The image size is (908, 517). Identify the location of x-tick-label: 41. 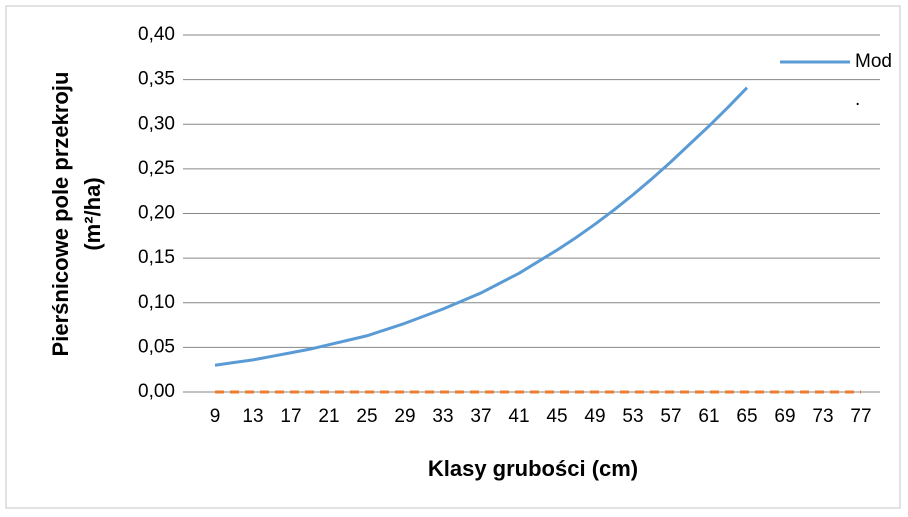
(518, 416).